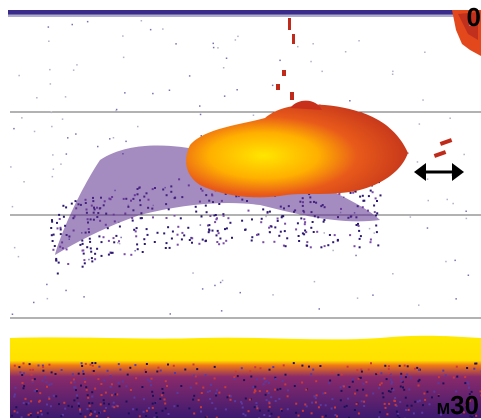 This screenshot has width=481, height=420. What do you see at coordinates (443, 409) in the screenshot?
I see `depth-unit: M` at bounding box center [443, 409].